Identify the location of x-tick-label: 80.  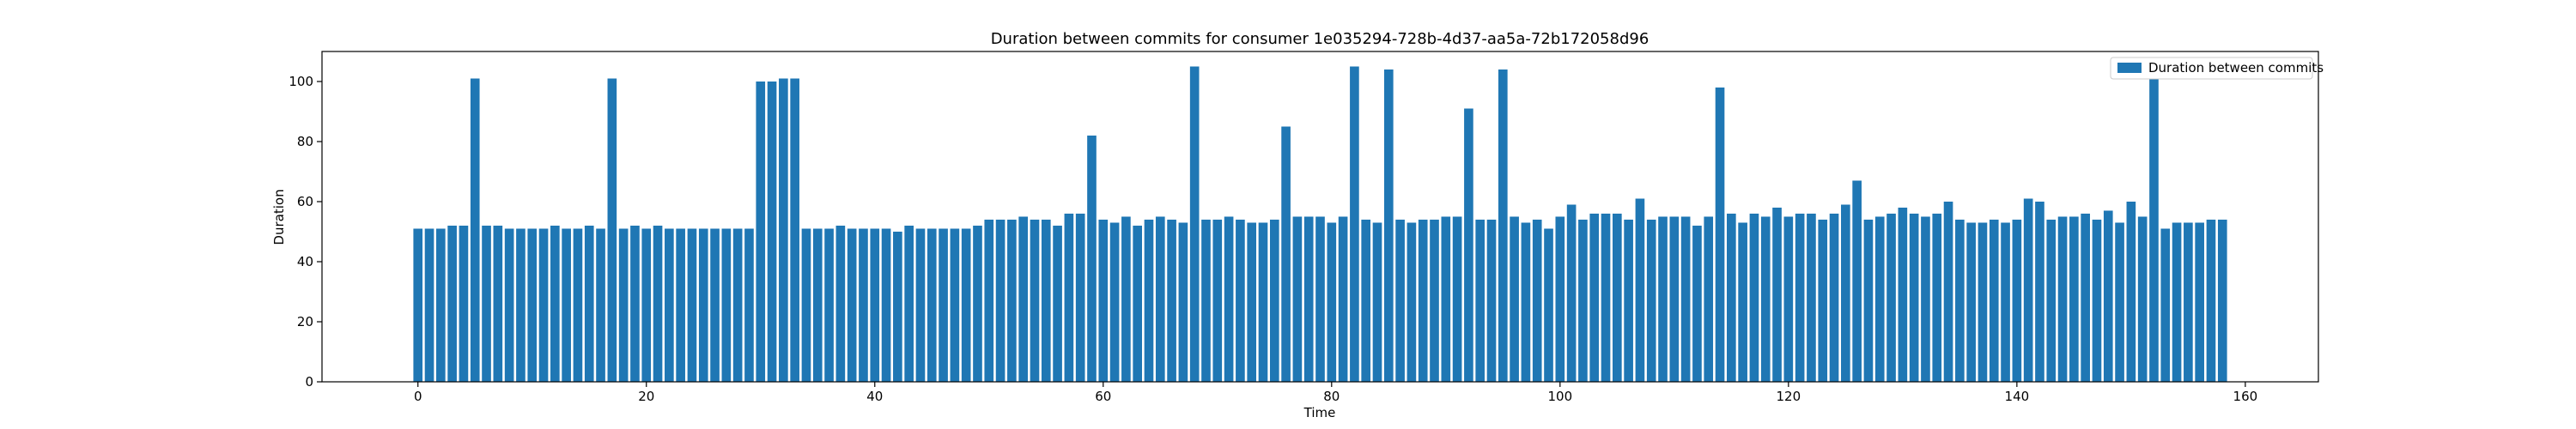
(1331, 396).